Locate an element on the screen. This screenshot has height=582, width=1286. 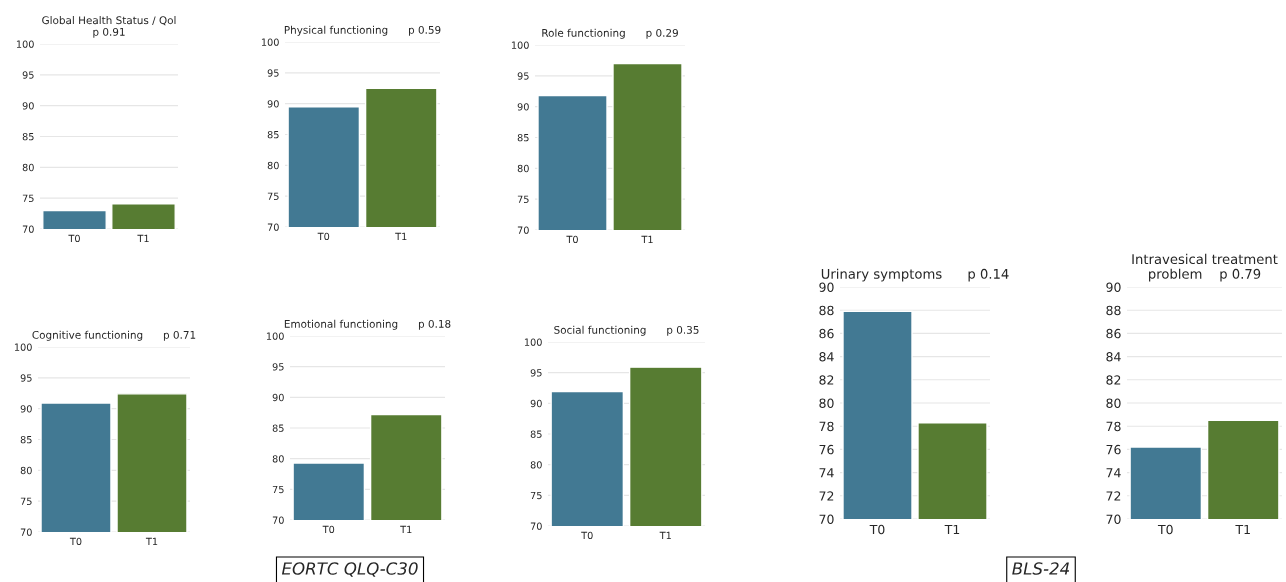
text: EORTC QLQ-C30 is located at coordinates (349, 569).